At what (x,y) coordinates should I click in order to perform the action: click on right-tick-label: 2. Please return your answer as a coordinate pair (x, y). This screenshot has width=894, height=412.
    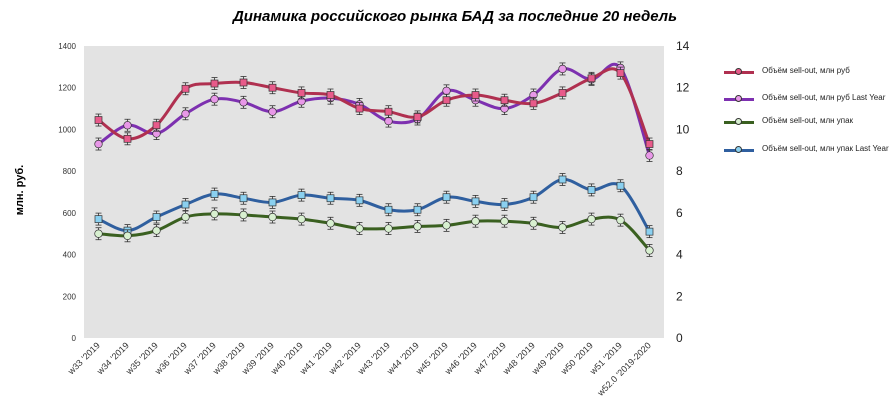
    Looking at the image, I should click on (679, 296).